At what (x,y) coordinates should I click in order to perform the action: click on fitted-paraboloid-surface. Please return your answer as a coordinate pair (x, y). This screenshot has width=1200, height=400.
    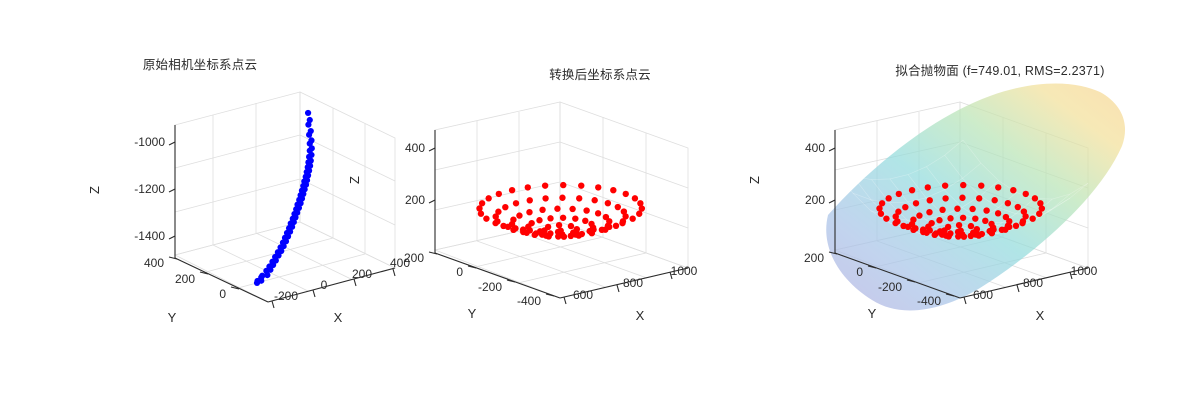
    Looking at the image, I should click on (976, 197).